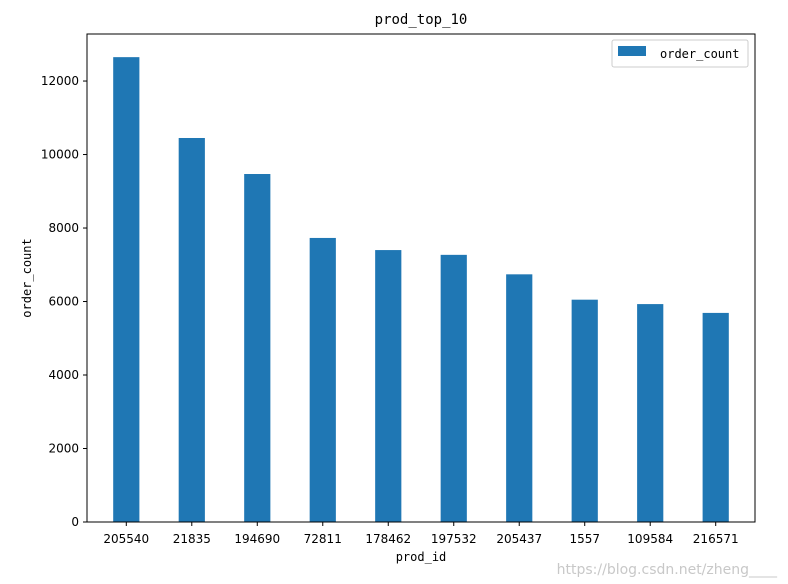  I want to click on x-tick-label: 178462, so click(388, 539).